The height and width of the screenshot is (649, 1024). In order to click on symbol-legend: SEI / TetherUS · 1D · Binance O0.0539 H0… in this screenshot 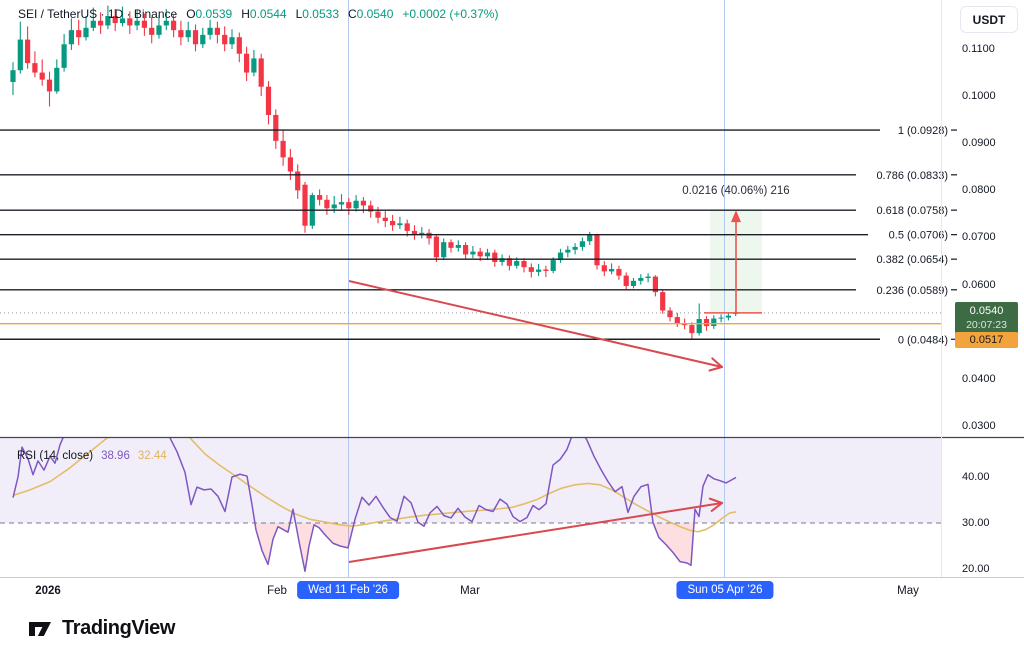, I will do `click(258, 14)`.